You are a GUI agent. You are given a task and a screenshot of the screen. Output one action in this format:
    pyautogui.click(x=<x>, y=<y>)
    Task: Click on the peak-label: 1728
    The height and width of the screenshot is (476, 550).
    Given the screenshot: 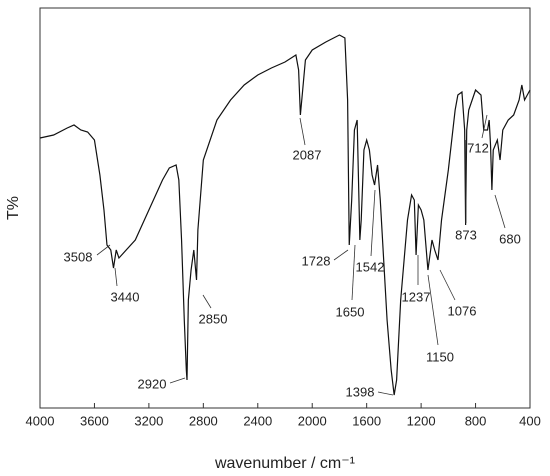 What is the action you would take?
    pyautogui.click(x=316, y=260)
    